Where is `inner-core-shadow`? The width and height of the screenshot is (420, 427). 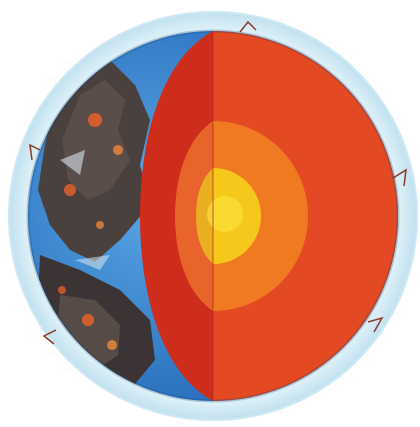
inner-core-shadow is located at coordinates (204, 216).